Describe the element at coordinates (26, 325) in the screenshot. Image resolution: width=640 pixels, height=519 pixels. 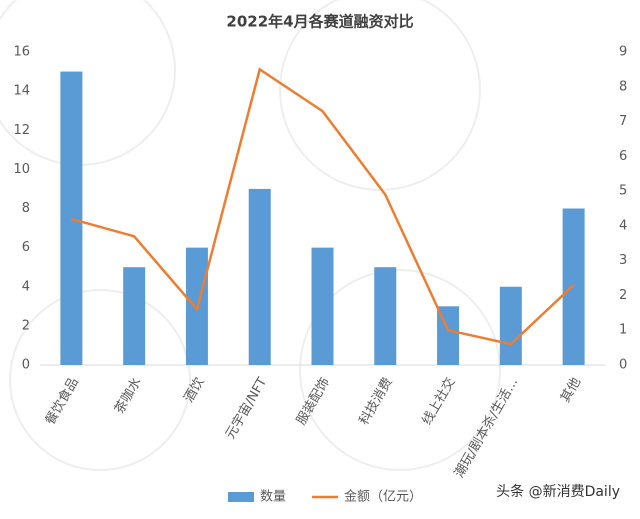
I see `y-tick-label: 2` at that location.